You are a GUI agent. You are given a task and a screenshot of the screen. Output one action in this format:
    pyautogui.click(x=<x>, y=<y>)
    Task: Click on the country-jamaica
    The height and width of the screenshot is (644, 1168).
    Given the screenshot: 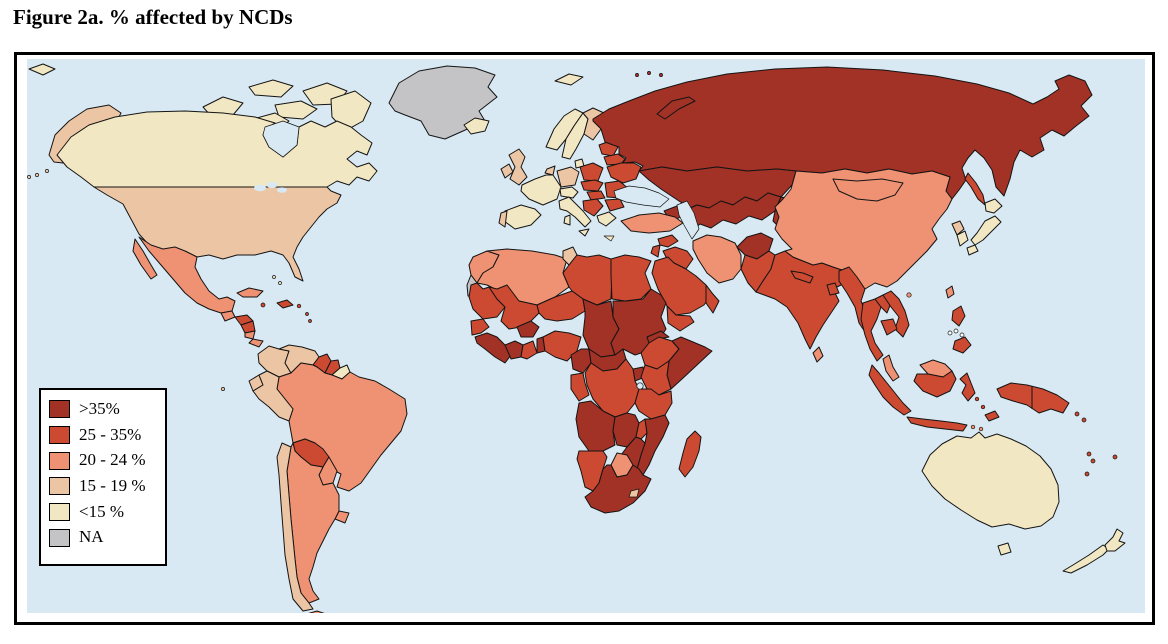 What is the action you would take?
    pyautogui.click(x=263, y=305)
    